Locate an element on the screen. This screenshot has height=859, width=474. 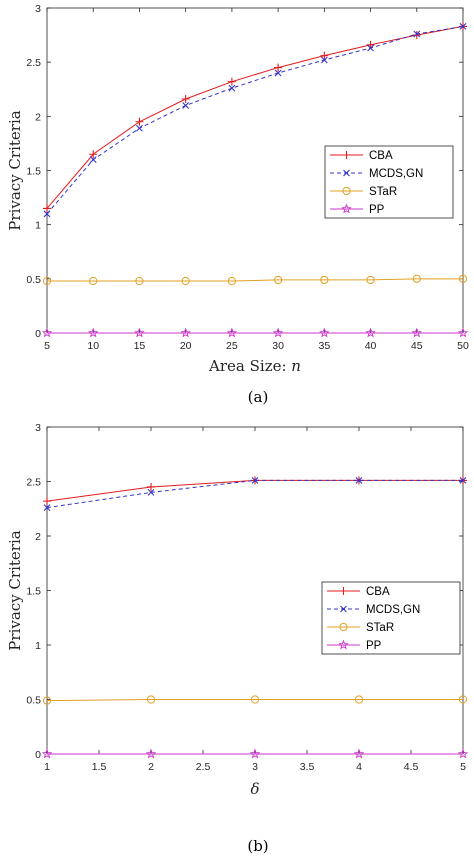
y-tick-label: 1.5 is located at coordinates (33, 592).